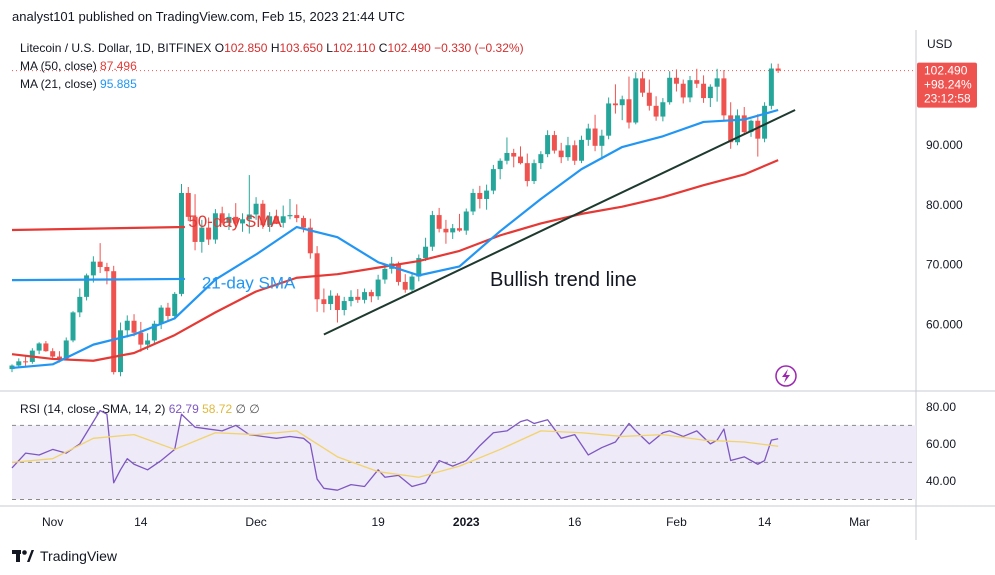  Describe the element at coordinates (941, 481) in the screenshot. I see `rsi-tick-label: 40.00` at that location.